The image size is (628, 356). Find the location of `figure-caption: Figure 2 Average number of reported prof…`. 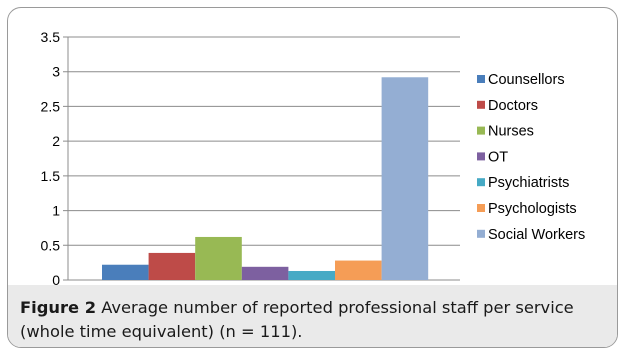

figure-caption: Figure 2 Average number of reported prof… is located at coordinates (315, 320).